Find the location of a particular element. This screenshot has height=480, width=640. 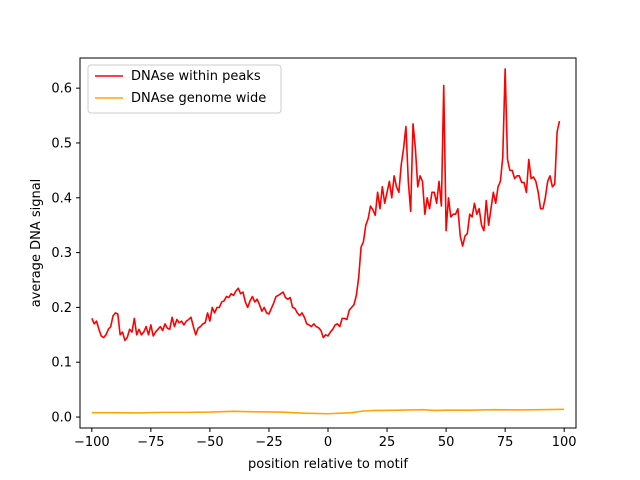

x-tick-label: −50 is located at coordinates (209, 442).